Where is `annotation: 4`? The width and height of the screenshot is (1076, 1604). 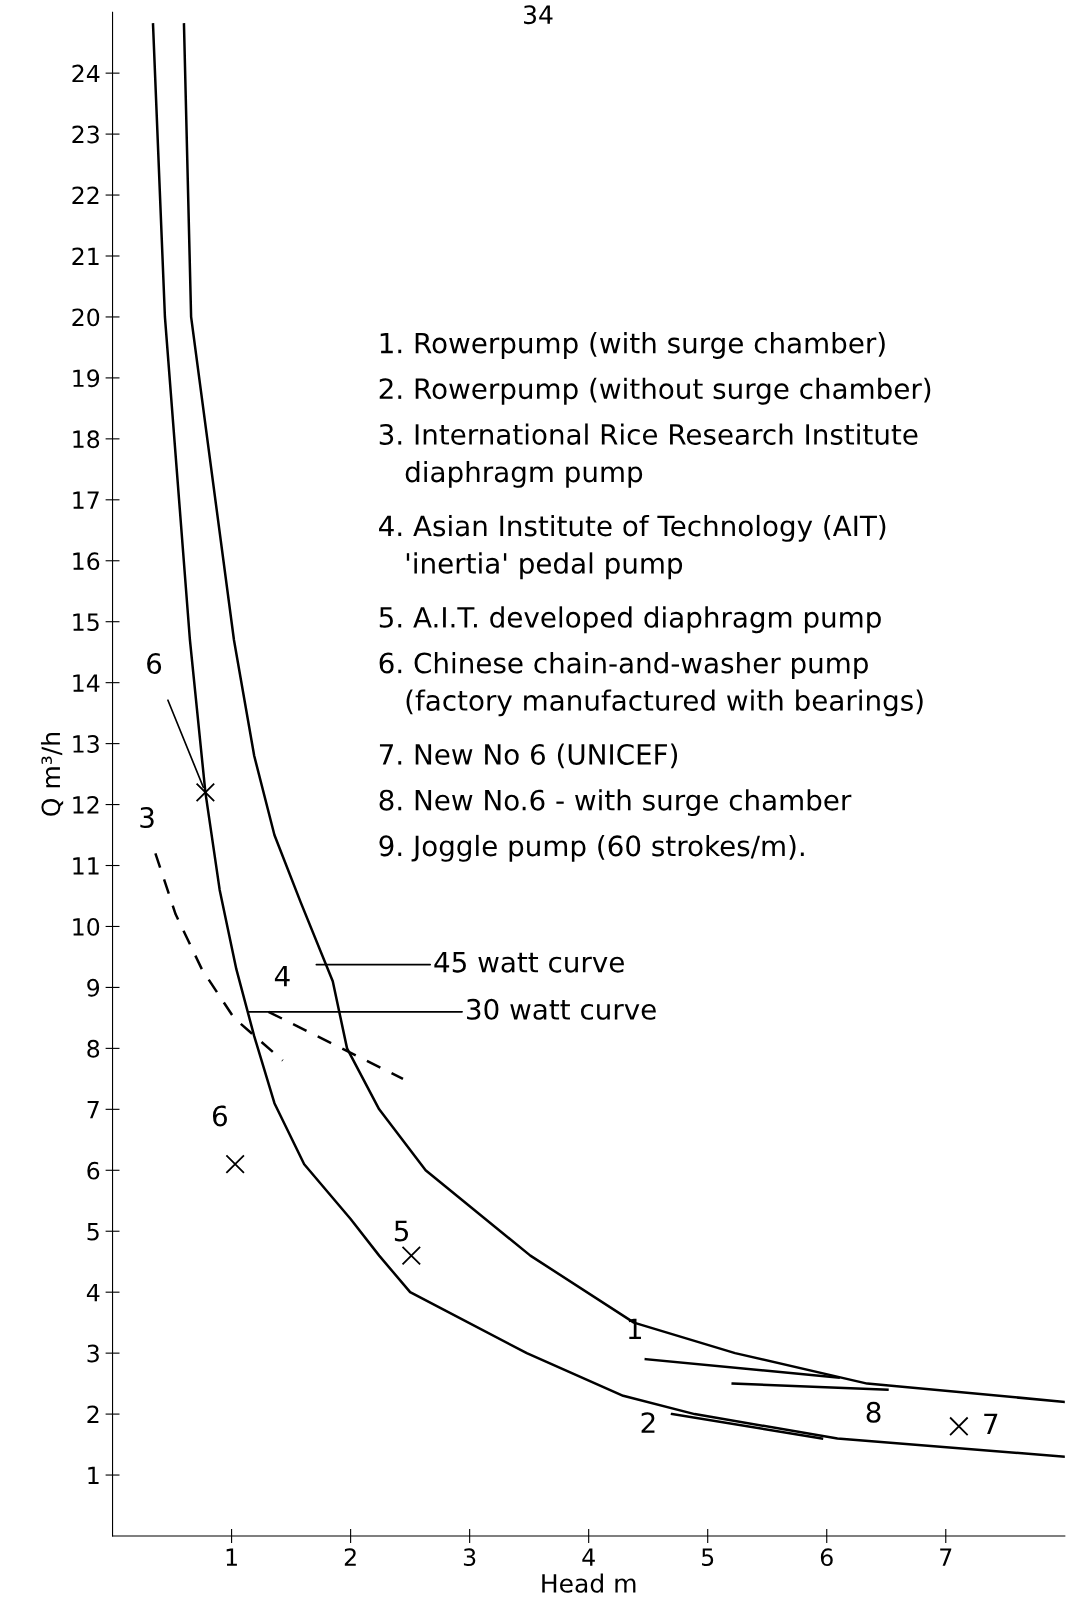 annotation: 4 is located at coordinates (282, 976).